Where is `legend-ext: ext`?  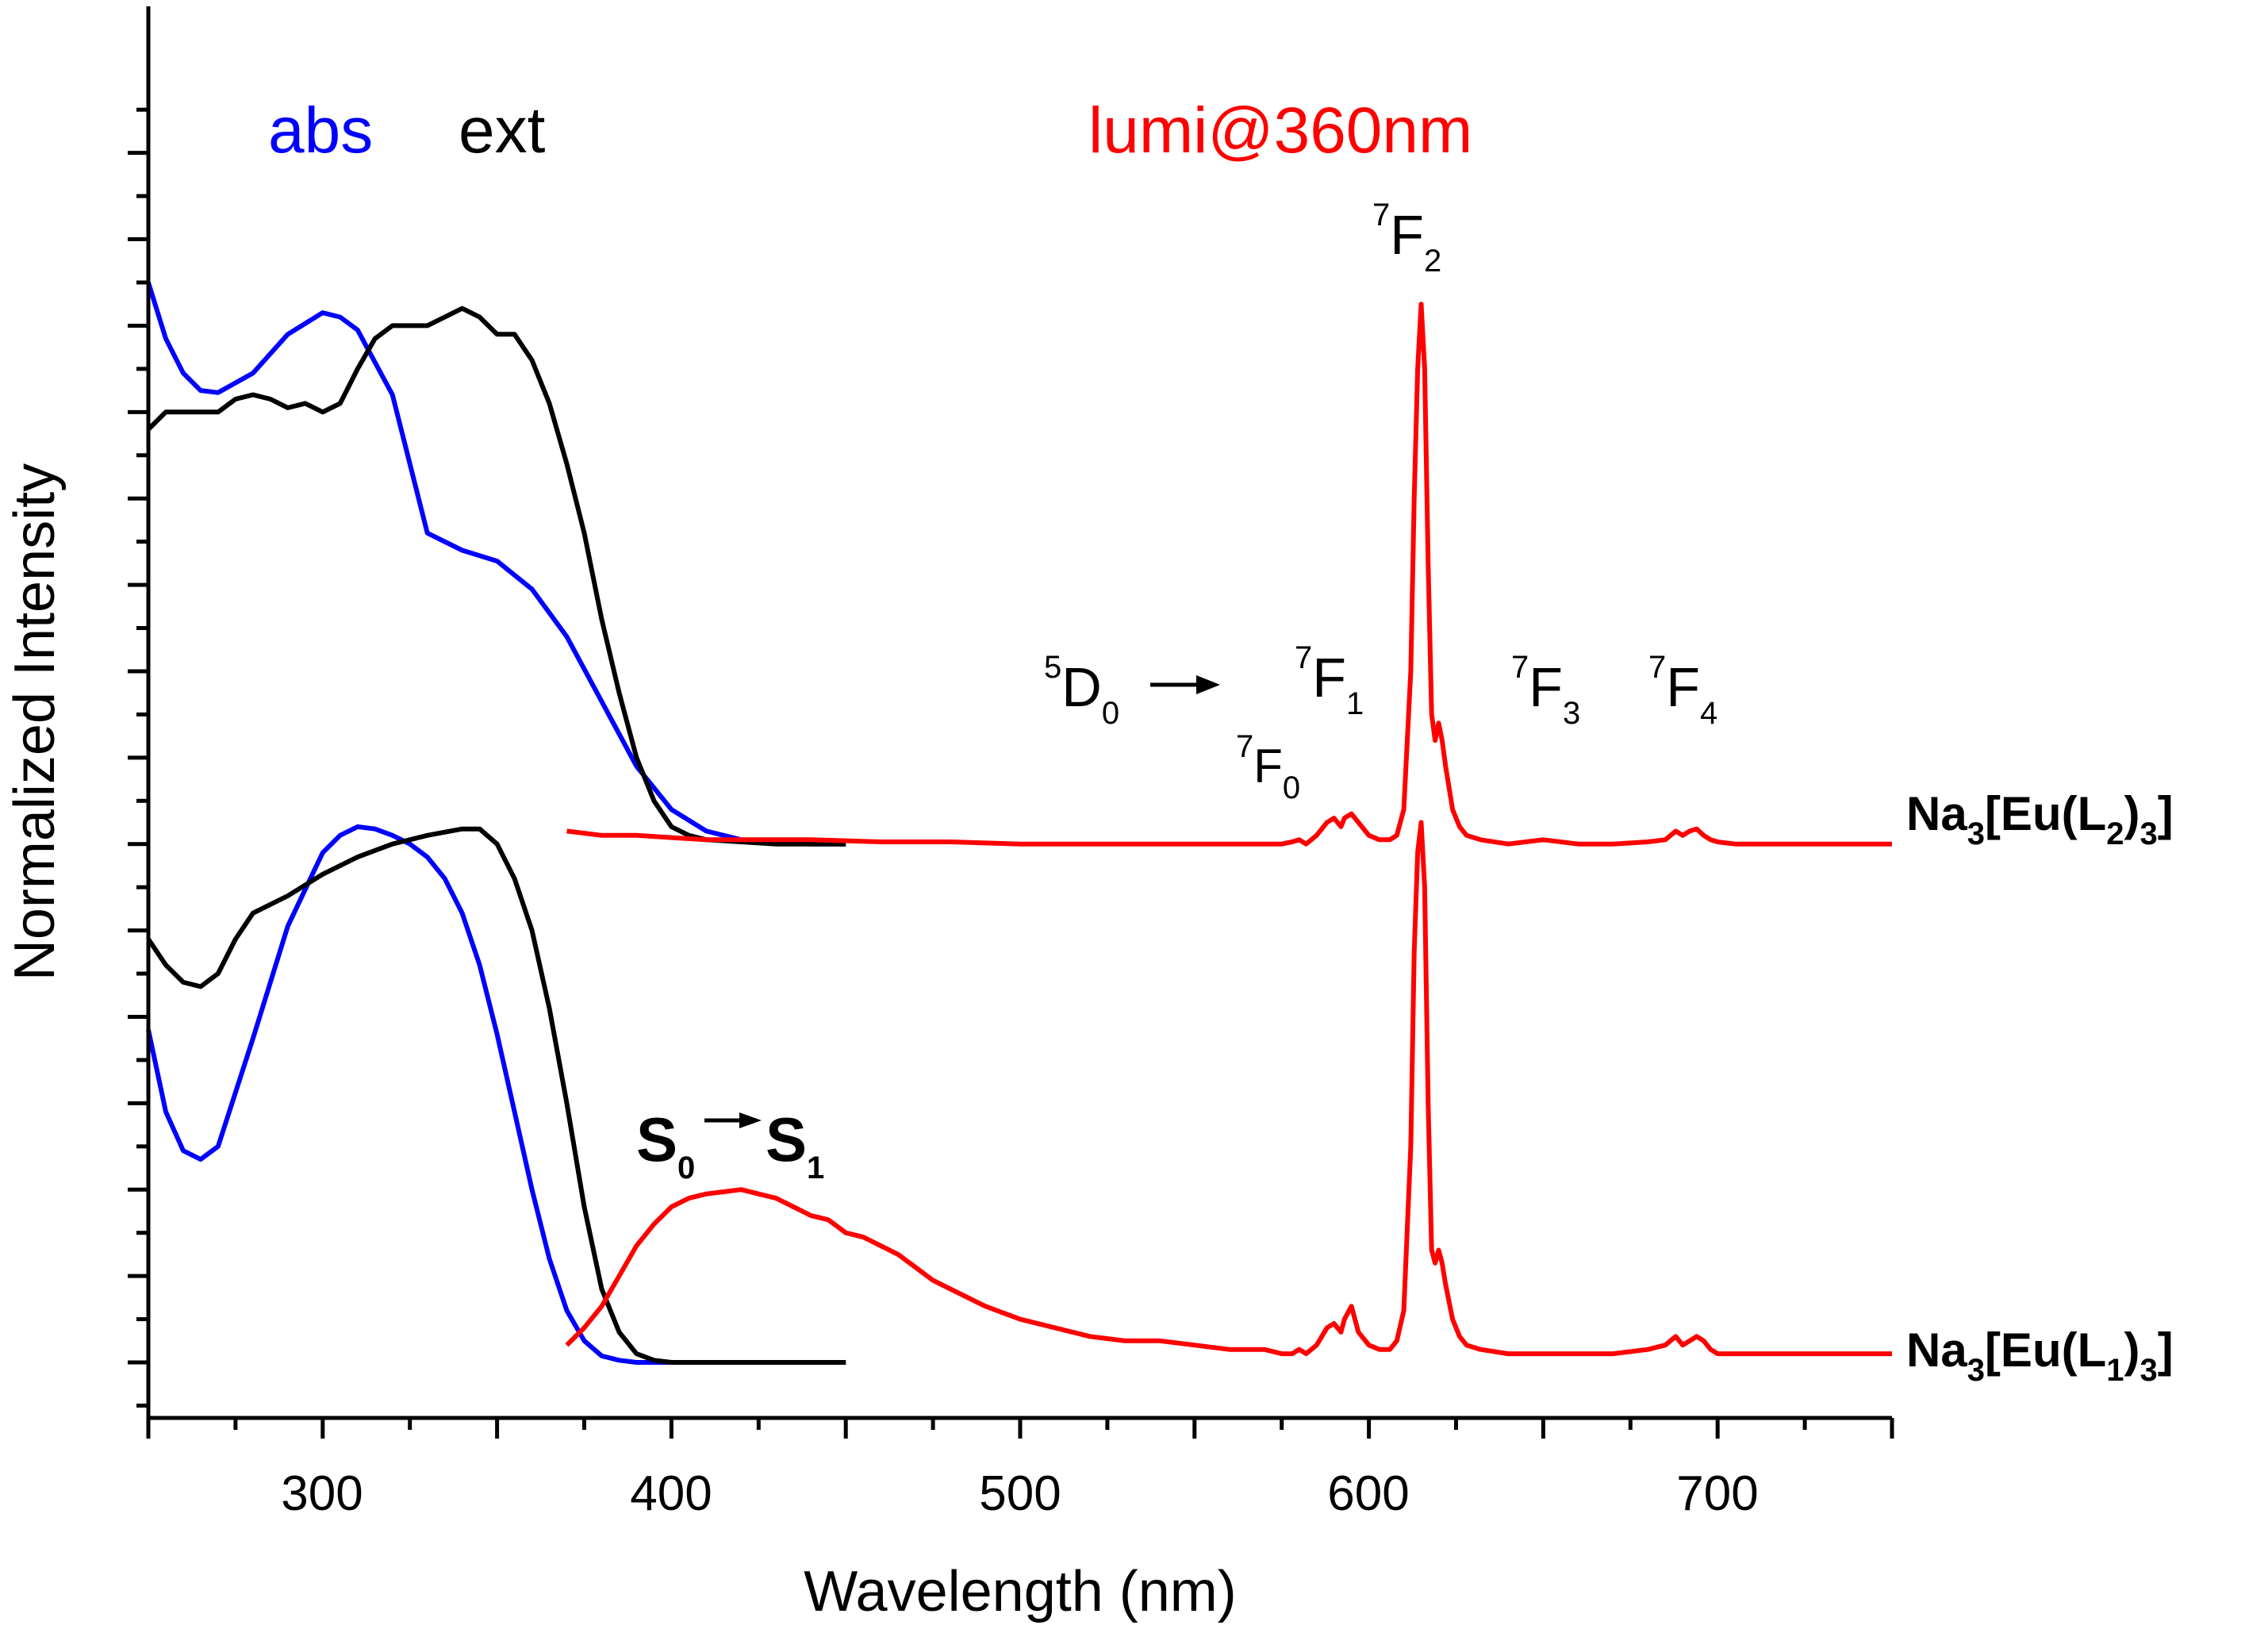
legend-ext: ext is located at coordinates (503, 130).